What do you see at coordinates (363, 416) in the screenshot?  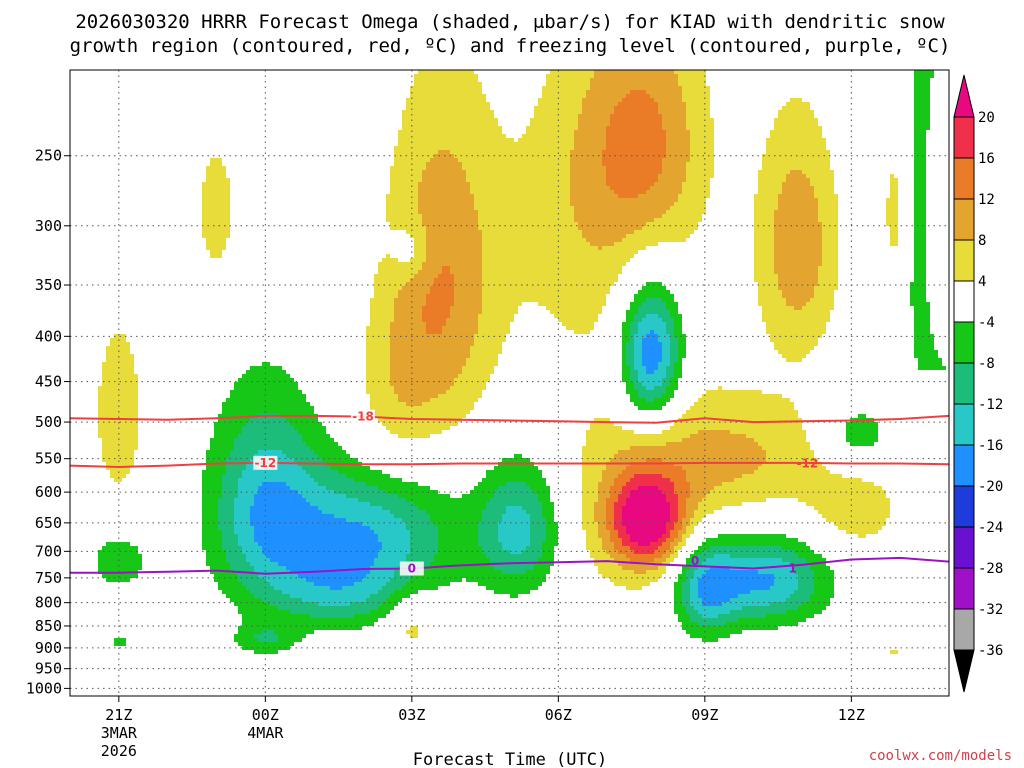 I see `contour-label-bg-dendritic-growth-upper` at bounding box center [363, 416].